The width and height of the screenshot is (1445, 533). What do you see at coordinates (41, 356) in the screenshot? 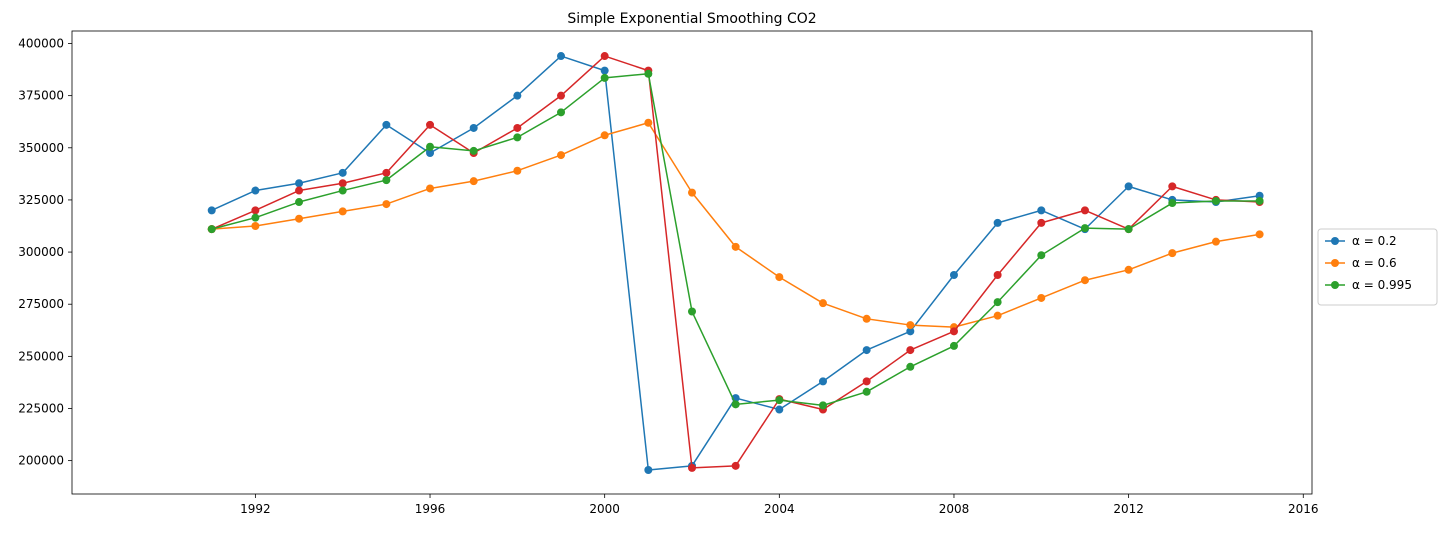
I see `y-tick-label: 250000` at bounding box center [41, 356].